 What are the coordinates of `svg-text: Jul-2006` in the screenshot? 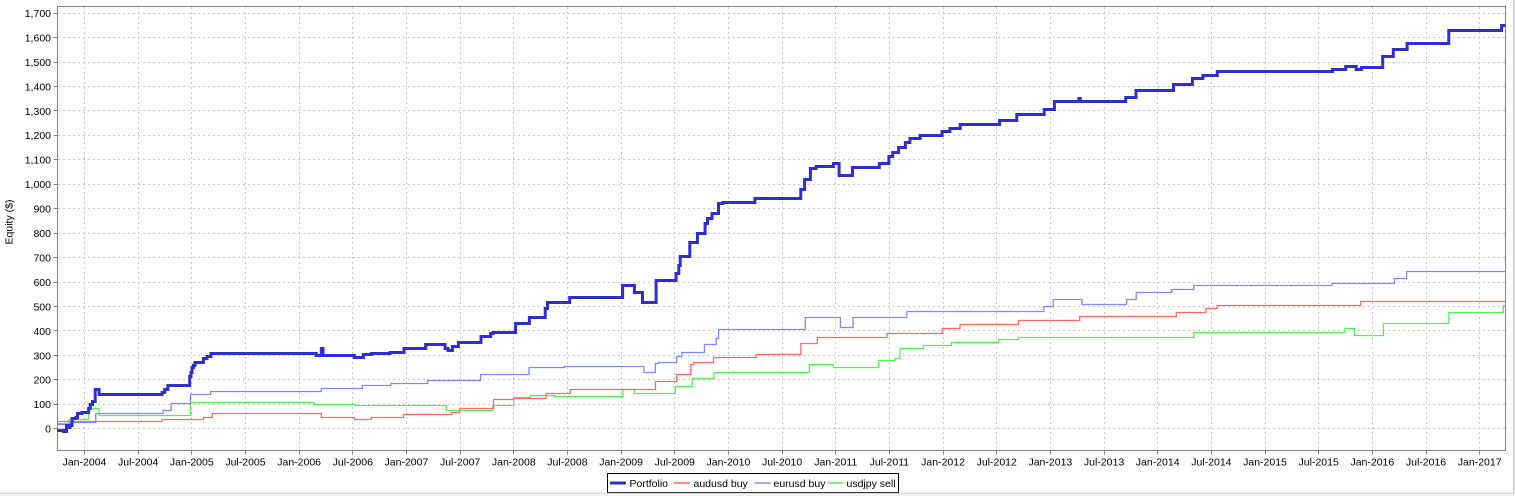 It's located at (353, 463).